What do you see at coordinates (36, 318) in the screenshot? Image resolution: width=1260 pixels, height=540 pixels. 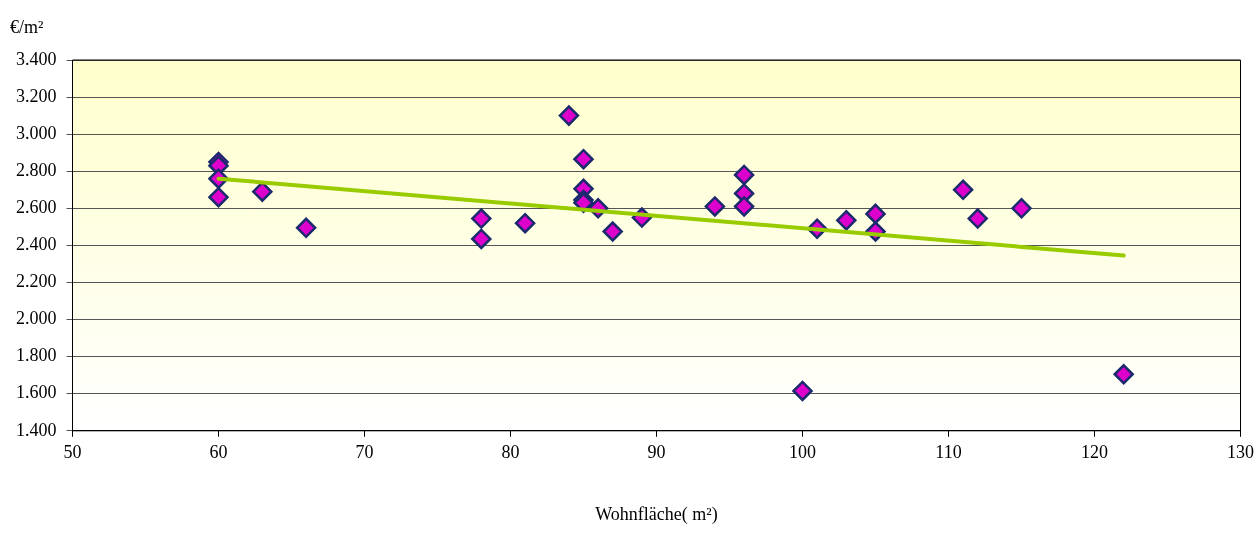 I see `y-tick-label: 2.000` at bounding box center [36, 318].